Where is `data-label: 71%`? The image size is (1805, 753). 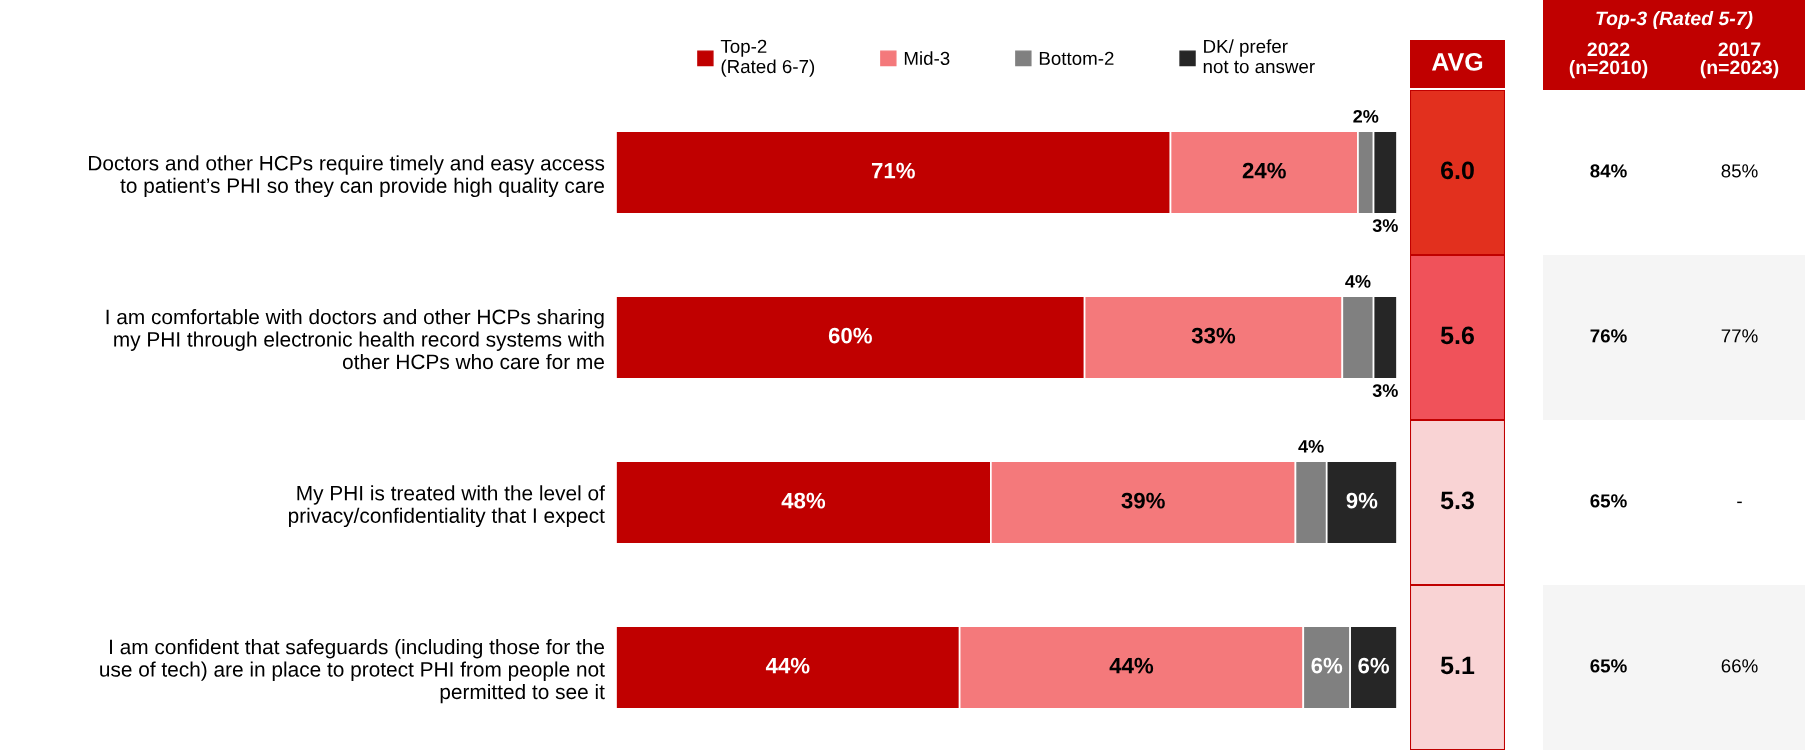
data-label: 71% is located at coordinates (893, 170).